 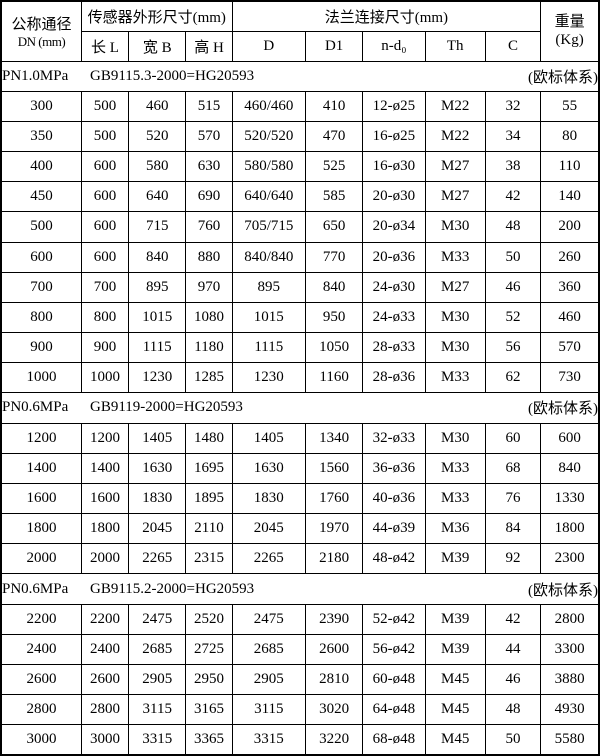 I want to click on table-cell: 28-ø33, so click(x=394, y=348).